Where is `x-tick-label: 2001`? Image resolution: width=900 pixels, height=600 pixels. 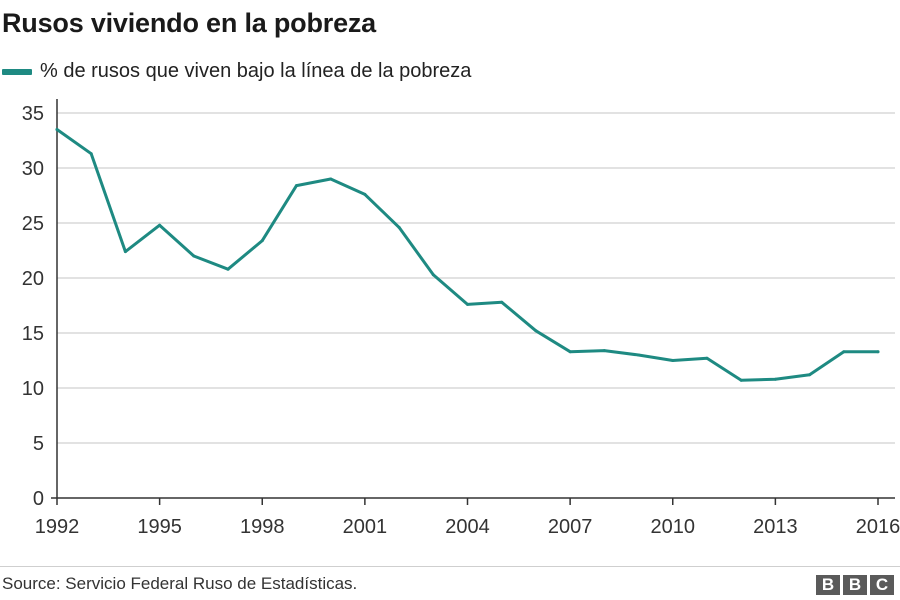
x-tick-label: 2001 is located at coordinates (365, 527).